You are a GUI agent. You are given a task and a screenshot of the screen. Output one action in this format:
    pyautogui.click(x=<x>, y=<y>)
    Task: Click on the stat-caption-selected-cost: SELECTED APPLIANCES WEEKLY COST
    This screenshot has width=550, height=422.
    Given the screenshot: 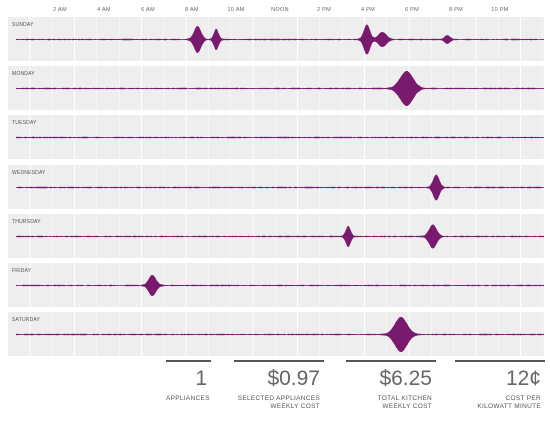 What is the action you would take?
    pyautogui.click(x=279, y=402)
    